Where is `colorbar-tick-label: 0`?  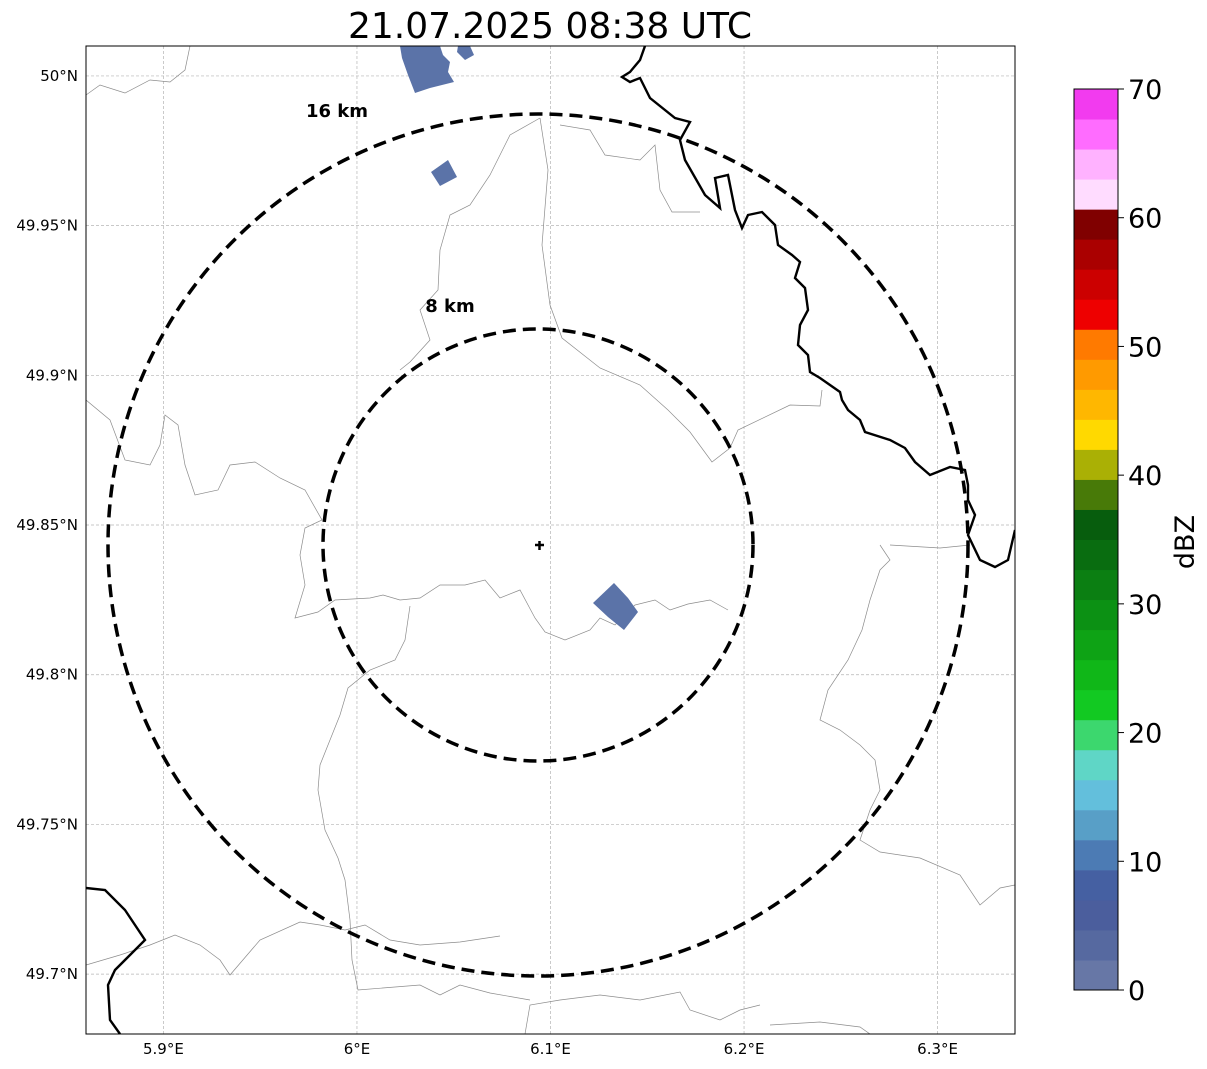 colorbar-tick-label: 0 is located at coordinates (1136, 991).